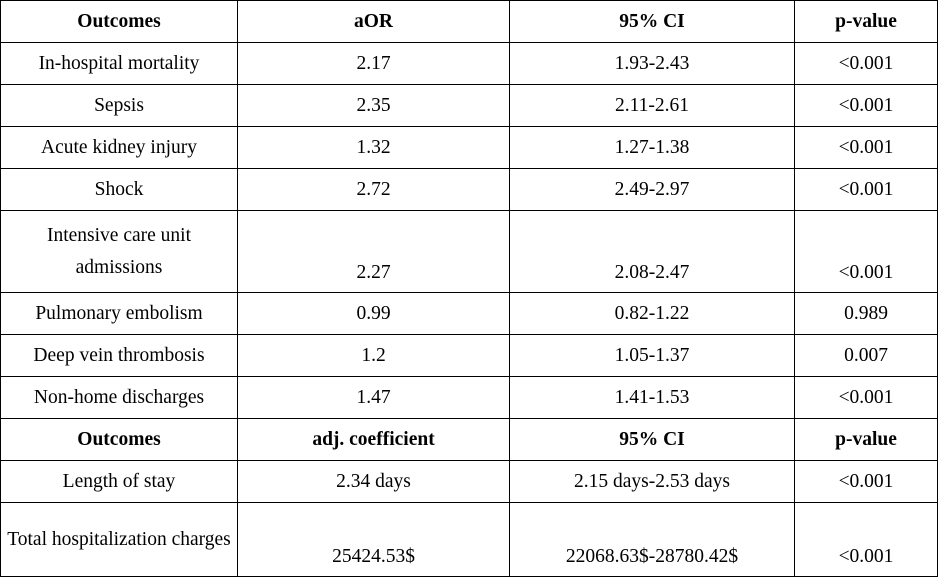  I want to click on ci-value: 1.41-1.53, so click(652, 397).